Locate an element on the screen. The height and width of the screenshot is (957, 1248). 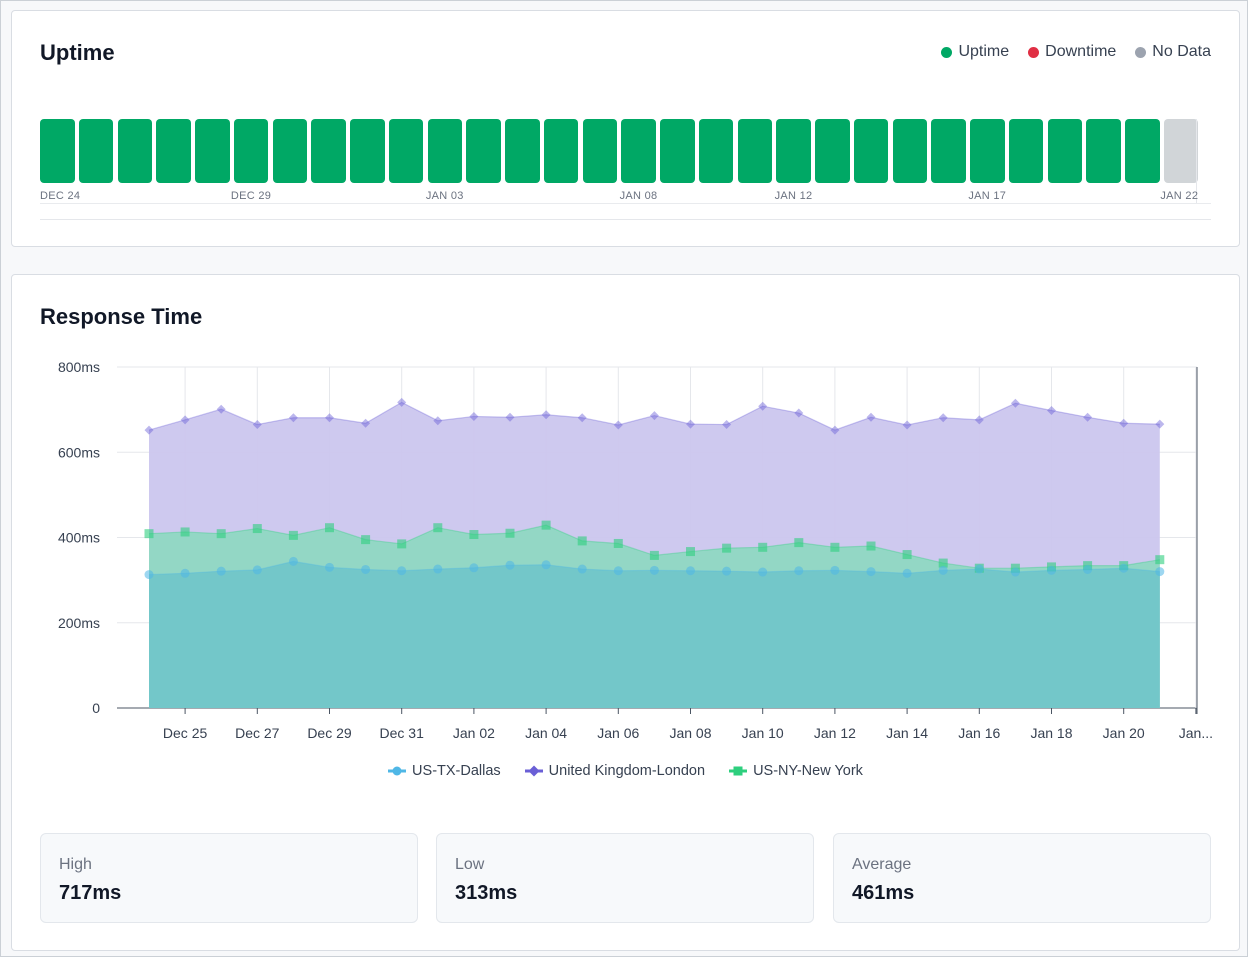
stat-high: High 717ms is located at coordinates (229, 878).